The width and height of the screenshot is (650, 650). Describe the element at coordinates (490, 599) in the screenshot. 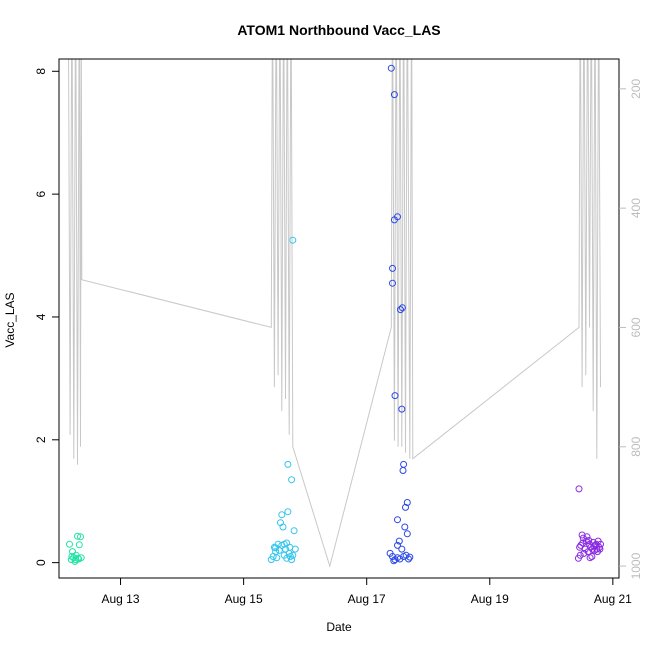

I see `x-tick-label: Aug 19` at that location.